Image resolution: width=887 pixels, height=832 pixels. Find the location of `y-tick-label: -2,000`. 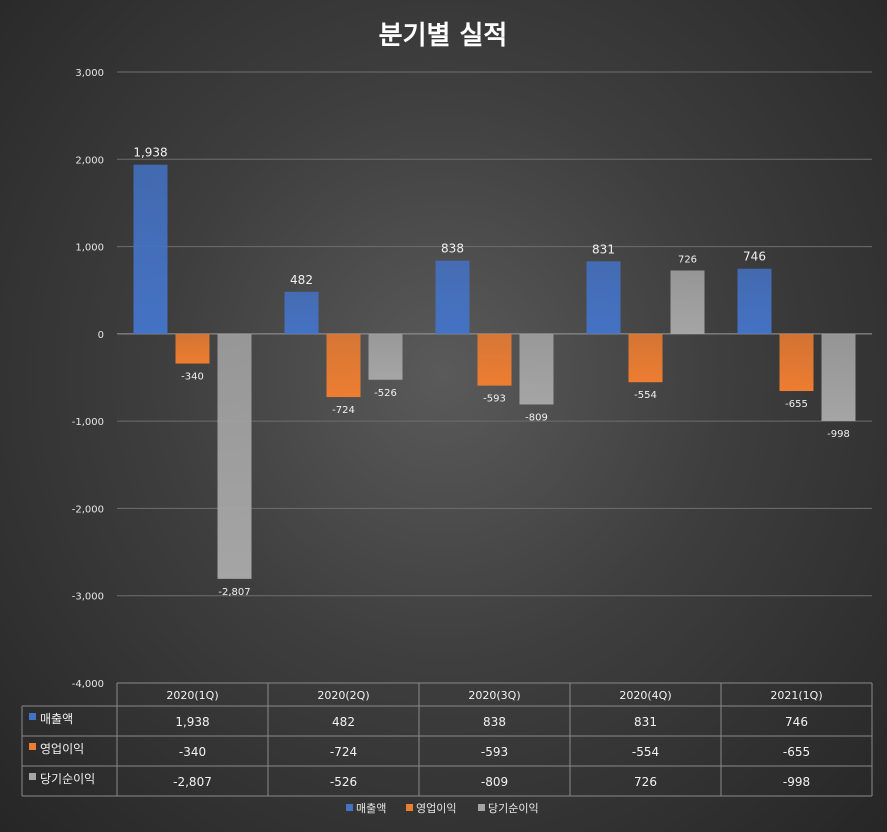

y-tick-label: -2,000 is located at coordinates (88, 509).